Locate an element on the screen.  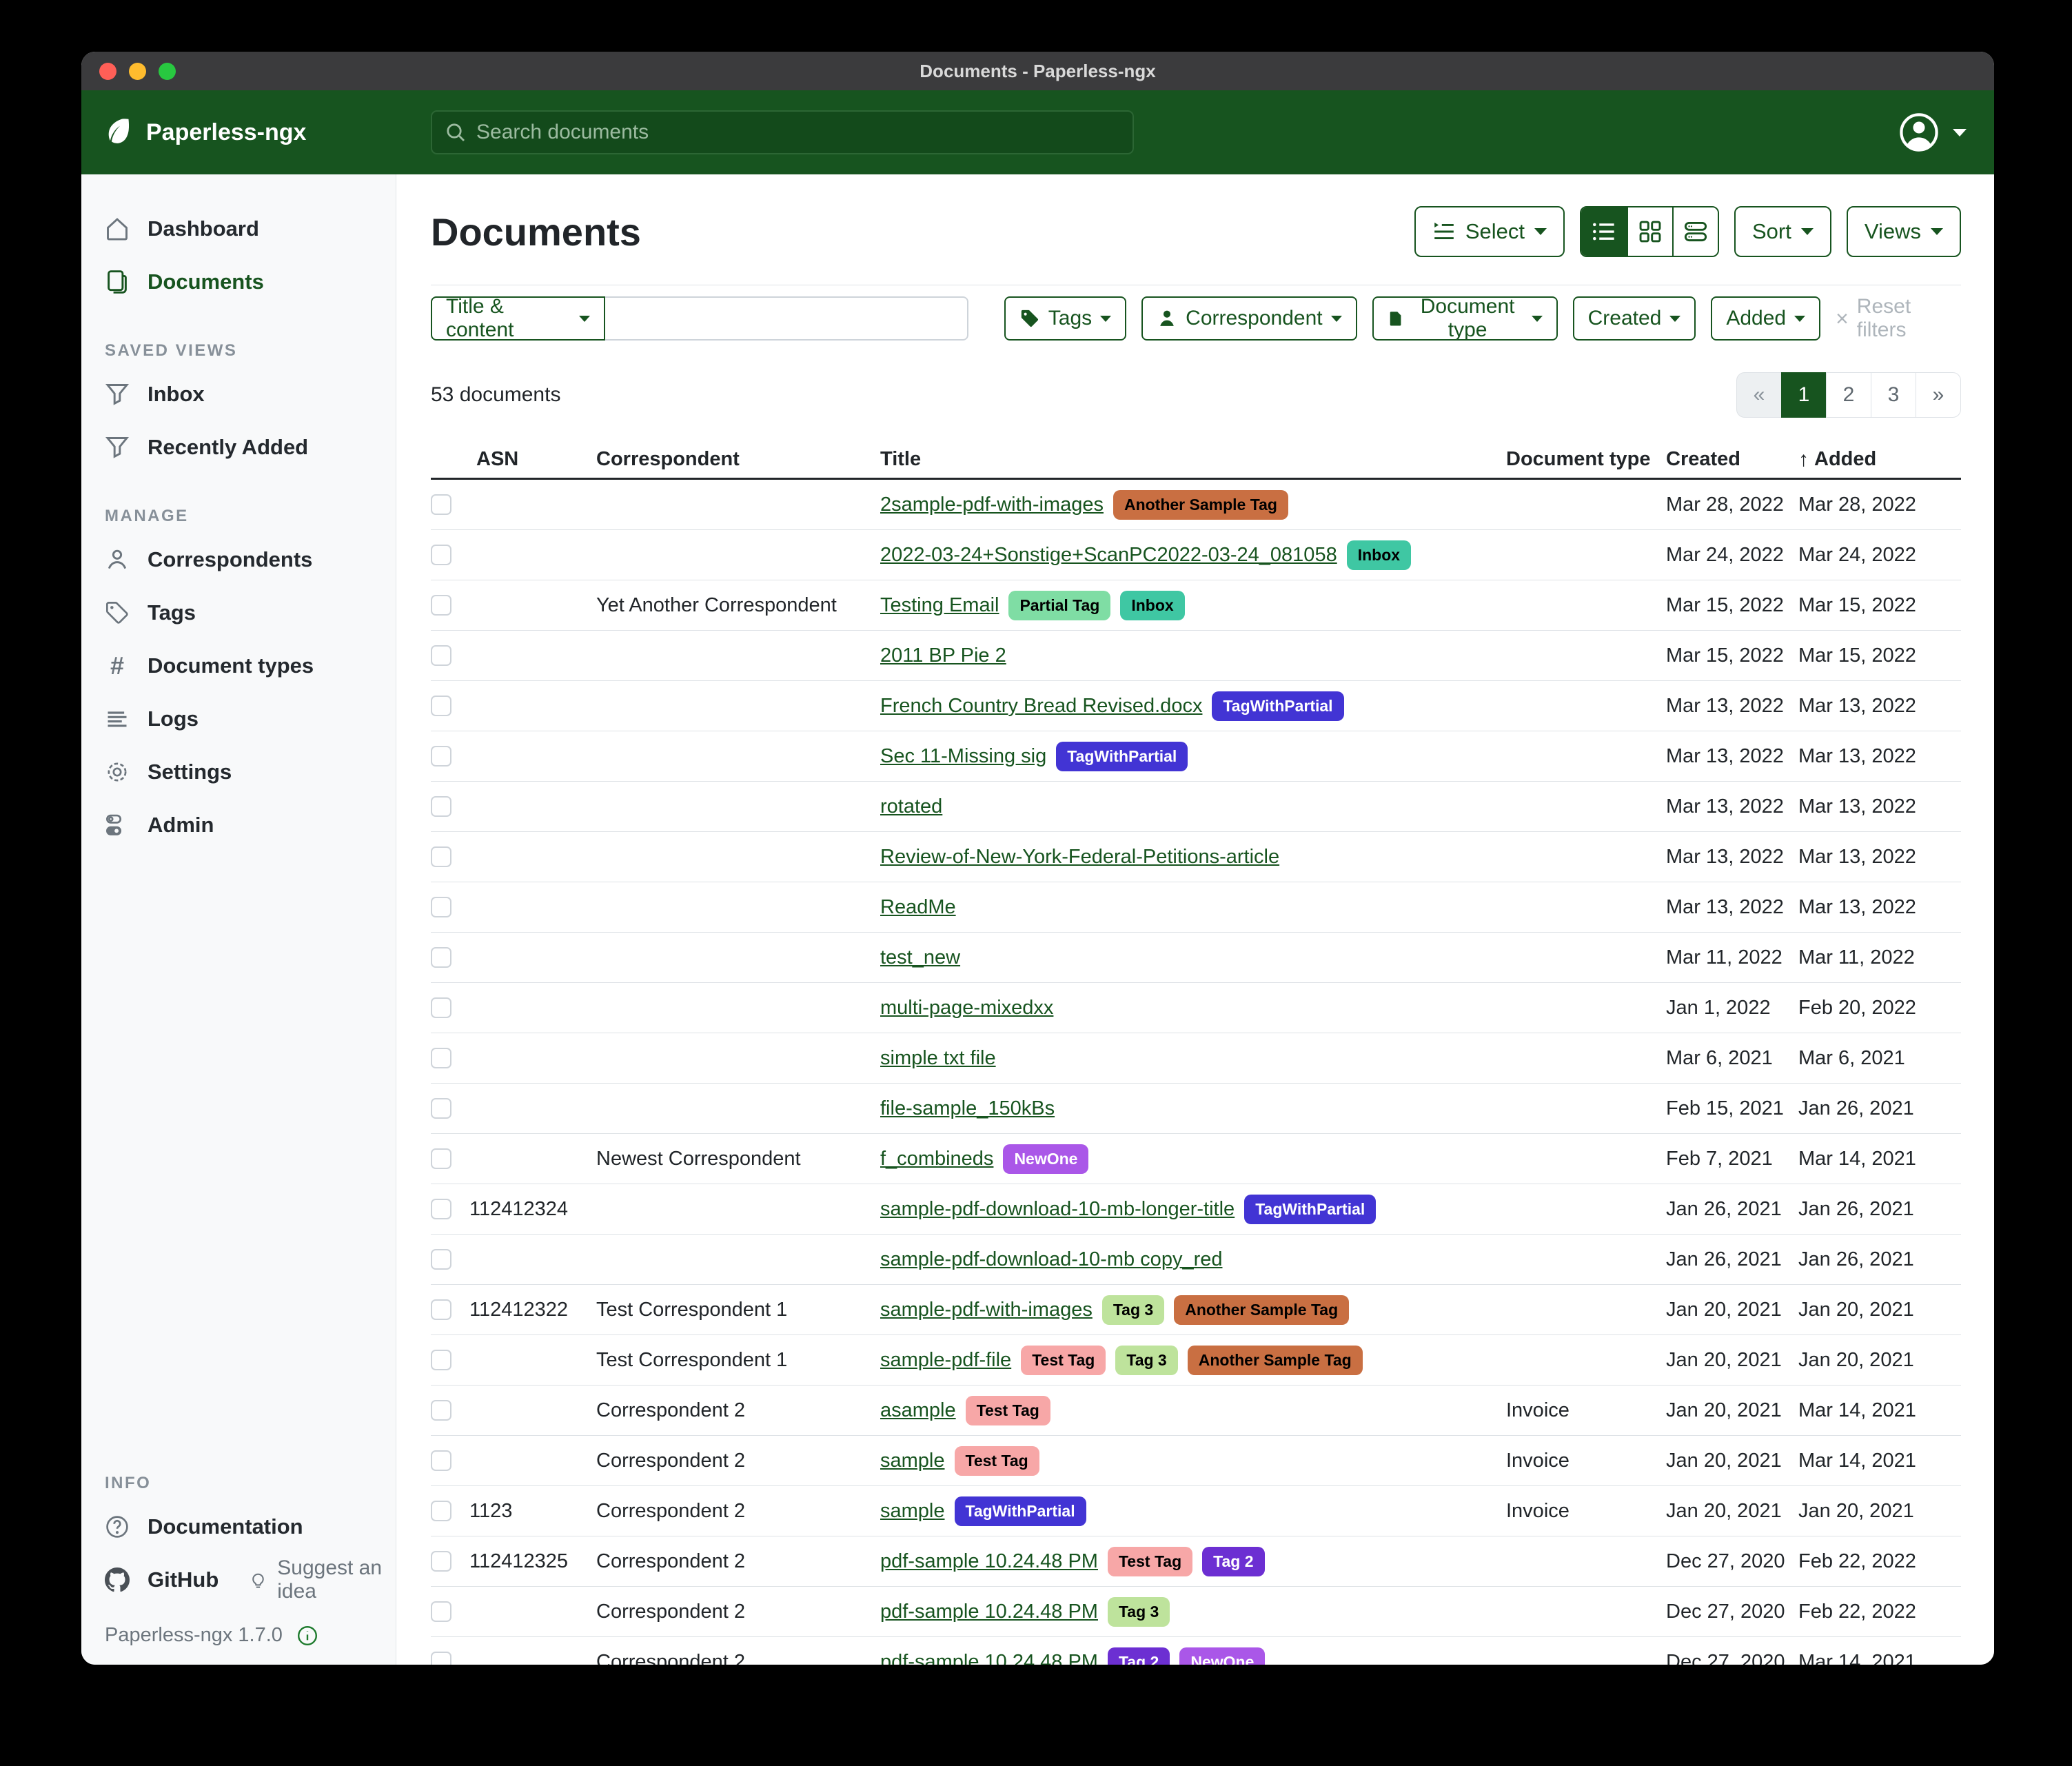
document-title-link: ReadMe is located at coordinates (918, 906).